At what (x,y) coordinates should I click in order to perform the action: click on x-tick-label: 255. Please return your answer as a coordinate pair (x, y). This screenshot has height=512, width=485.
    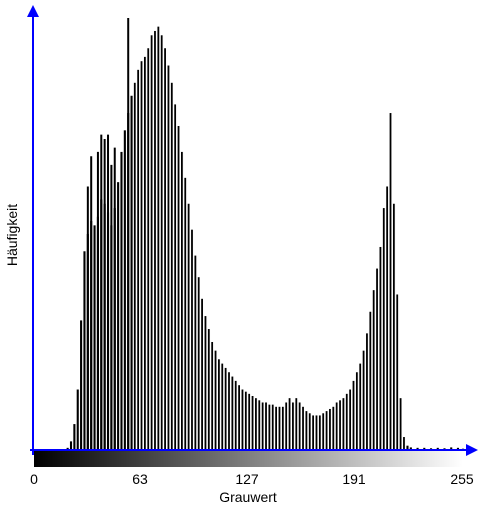
    Looking at the image, I should click on (462, 479).